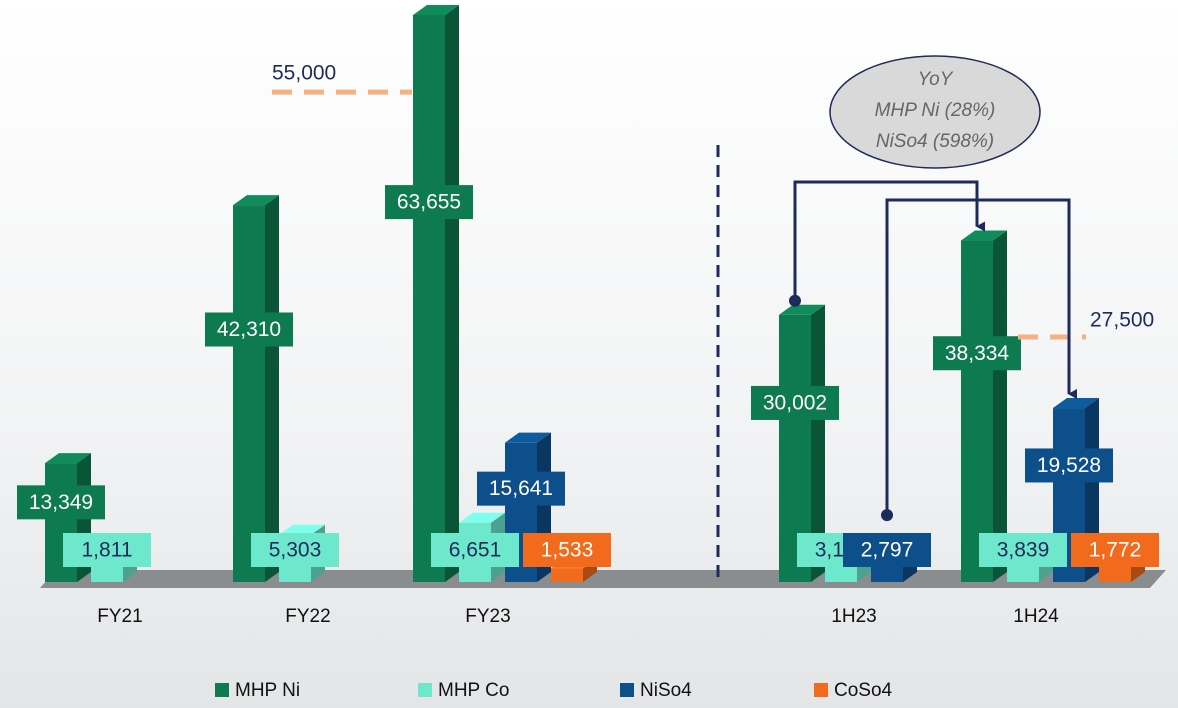 The width and height of the screenshot is (1178, 708). Describe the element at coordinates (307, 616) in the screenshot. I see `x-tick-label: FY22` at that location.